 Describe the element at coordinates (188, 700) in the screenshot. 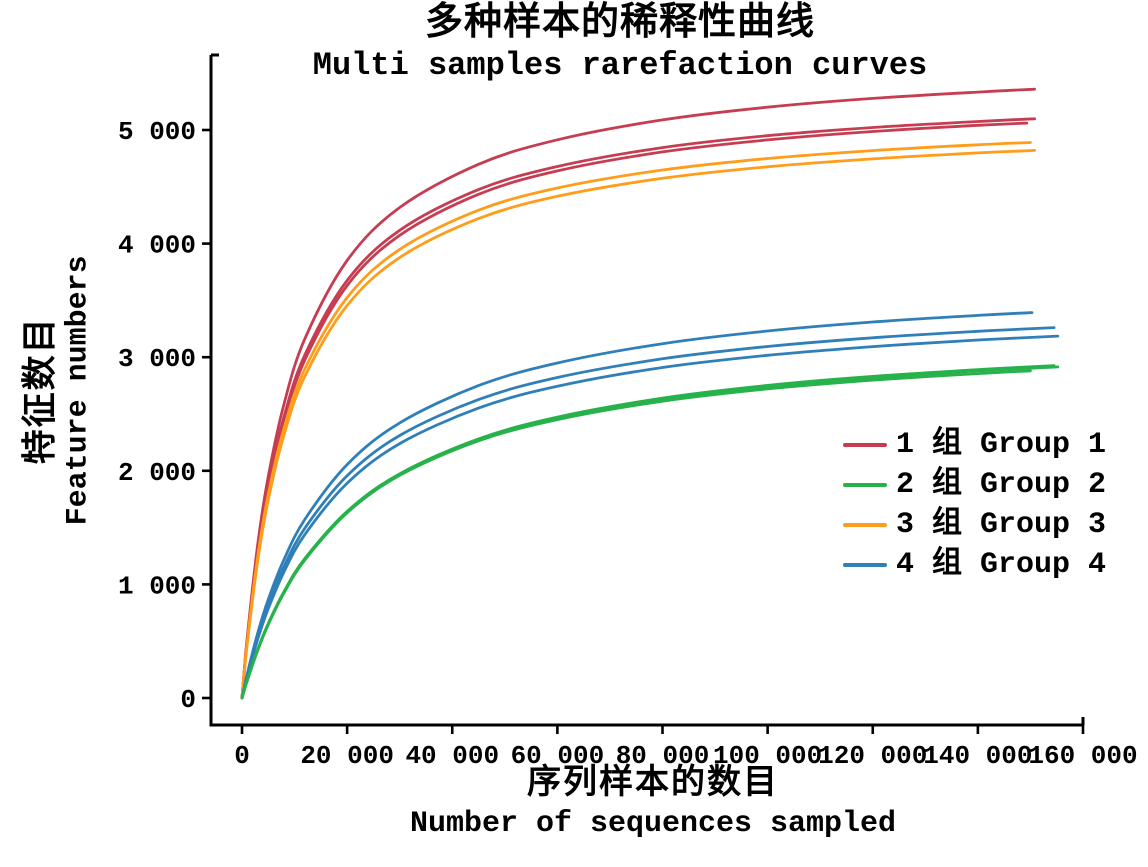

I see `y-tick-label: 0` at that location.